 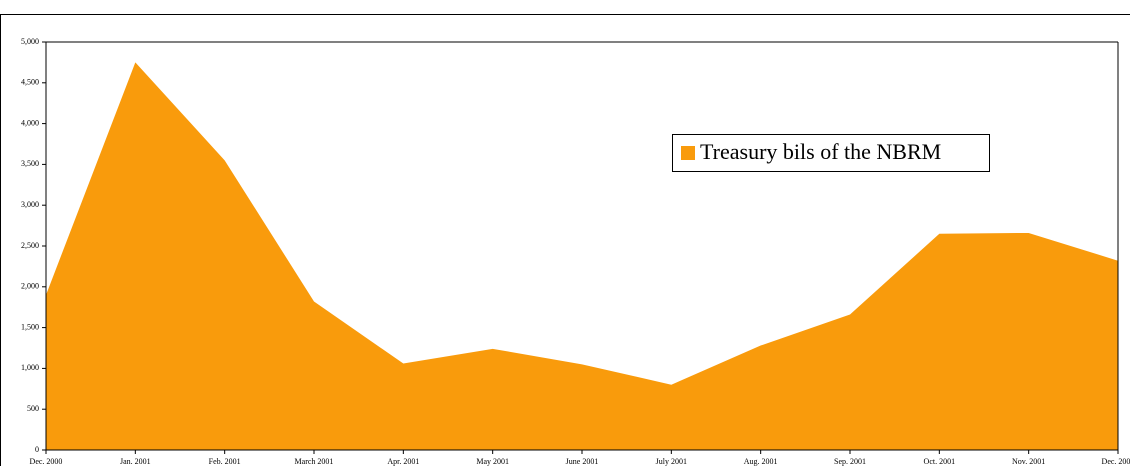 I want to click on y-tick-label: 500, so click(x=33, y=408).